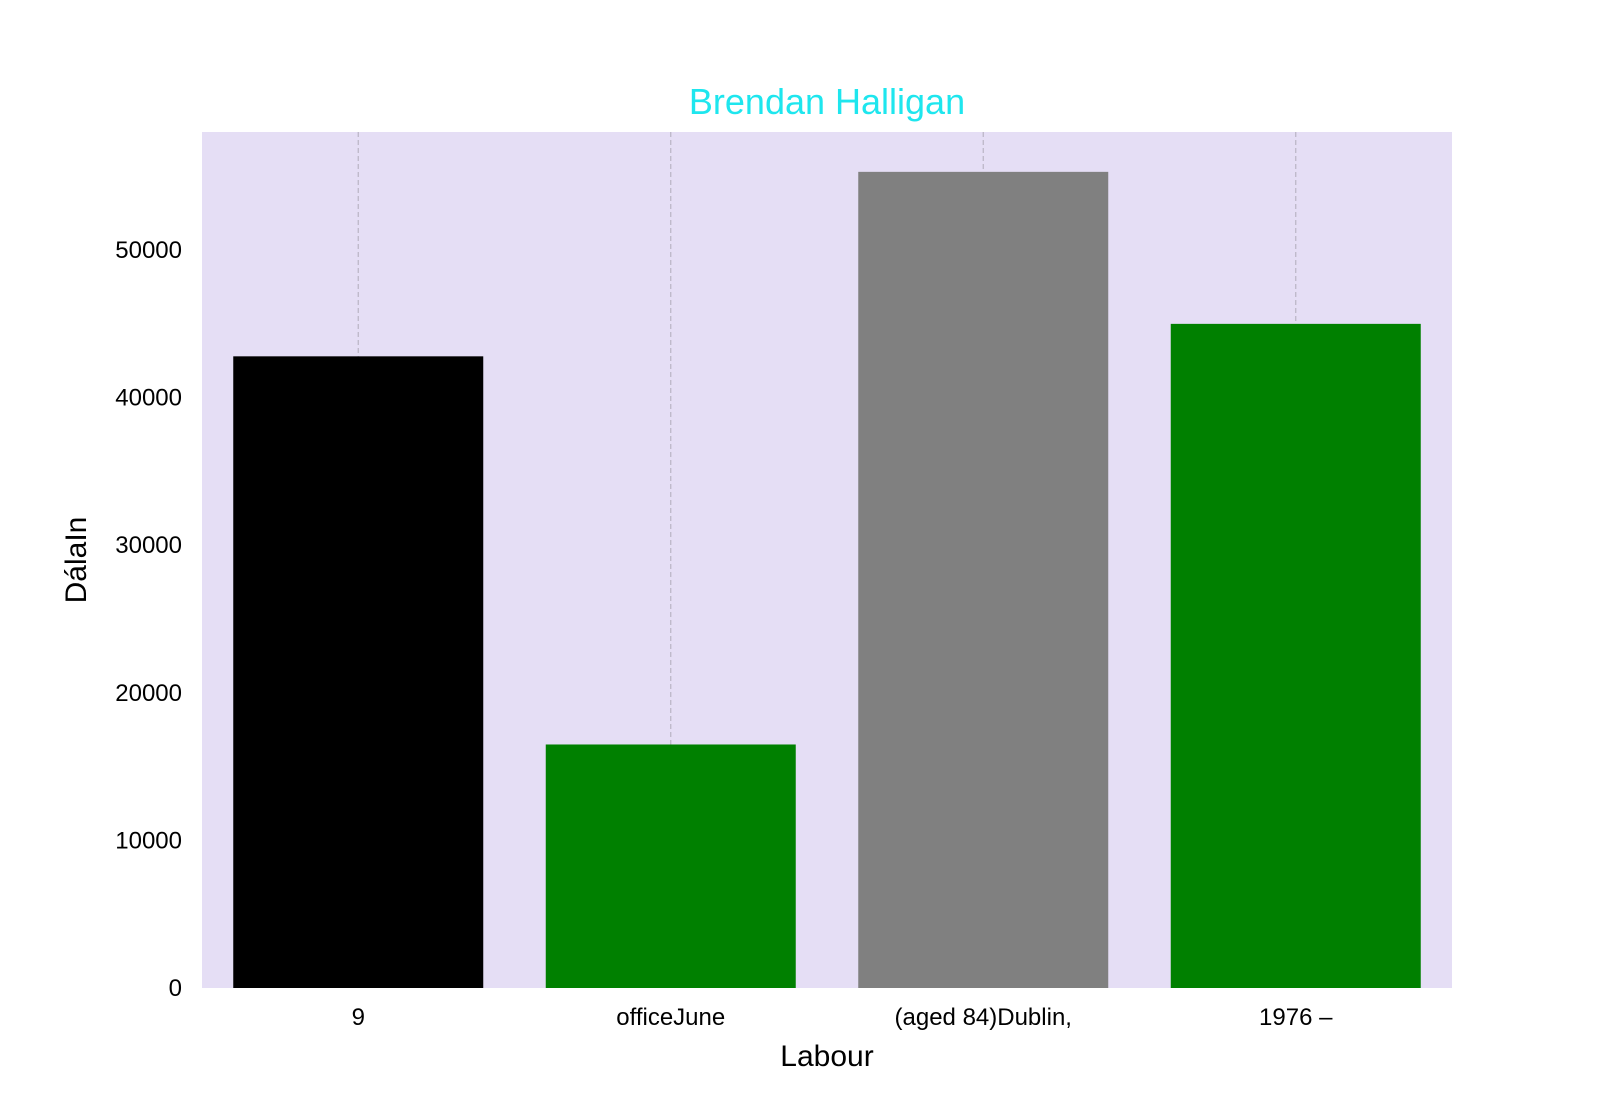 The image size is (1600, 1100). I want to click on y-tick-label: 30000, so click(148, 545).